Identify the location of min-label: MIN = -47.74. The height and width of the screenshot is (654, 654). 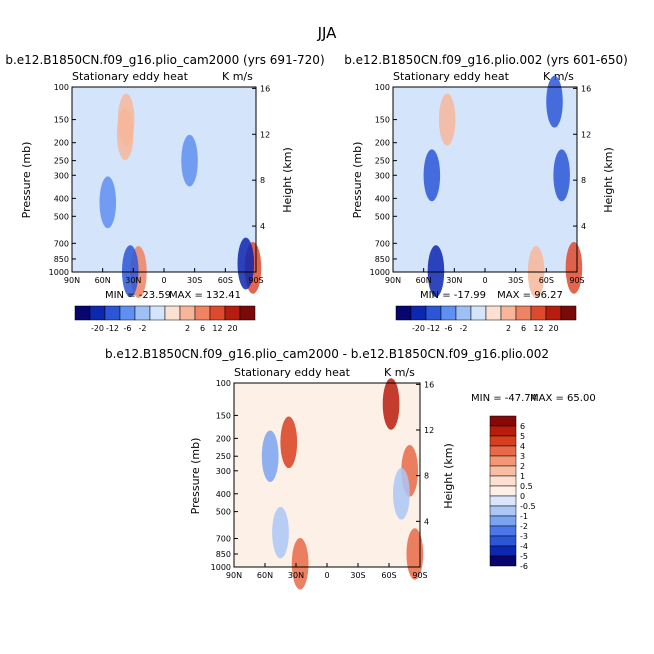
(504, 398).